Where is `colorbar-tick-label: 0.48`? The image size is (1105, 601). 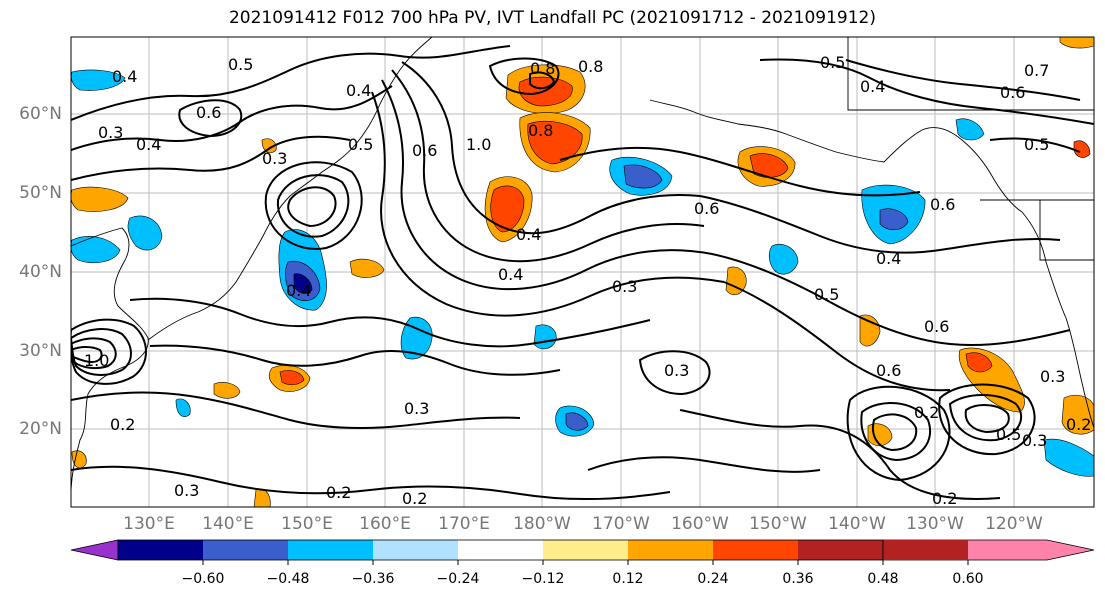 colorbar-tick-label: 0.48 is located at coordinates (883, 579).